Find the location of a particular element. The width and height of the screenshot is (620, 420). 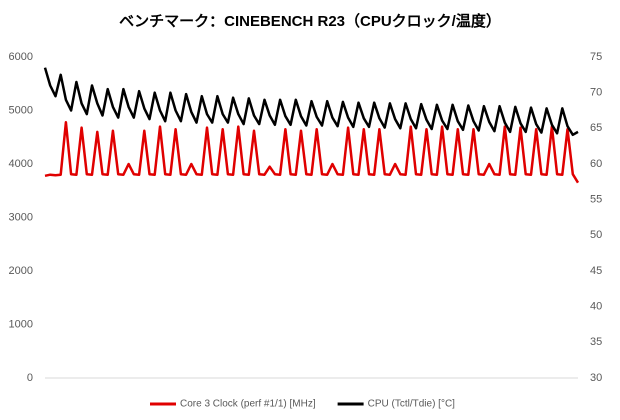

legend-label: Core 3 Clock (perf #1/1) [MHz] is located at coordinates (248, 404).